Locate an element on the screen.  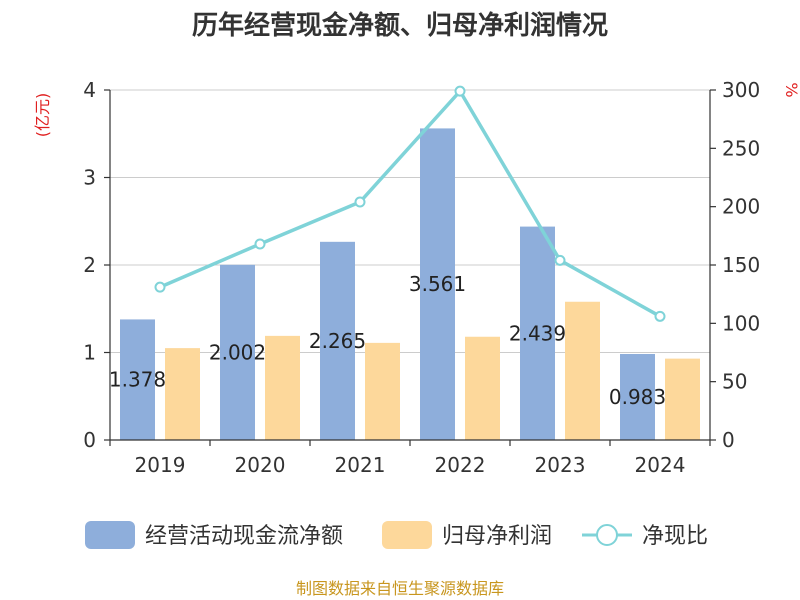
left-tick-label: 4 is located at coordinates (89, 90).